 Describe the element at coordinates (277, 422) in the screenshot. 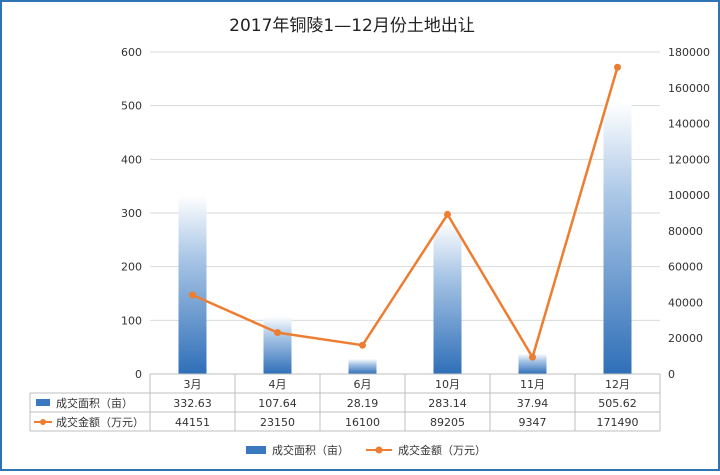

I see `line-value-label: 23150` at that location.